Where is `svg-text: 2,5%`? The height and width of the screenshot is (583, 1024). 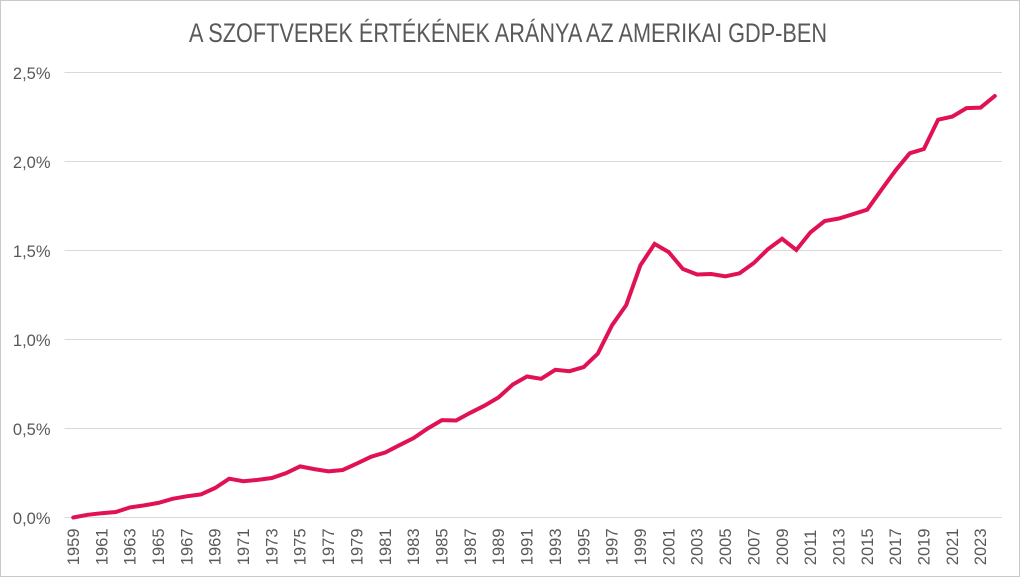 svg-text: 2,5% is located at coordinates (32, 74).